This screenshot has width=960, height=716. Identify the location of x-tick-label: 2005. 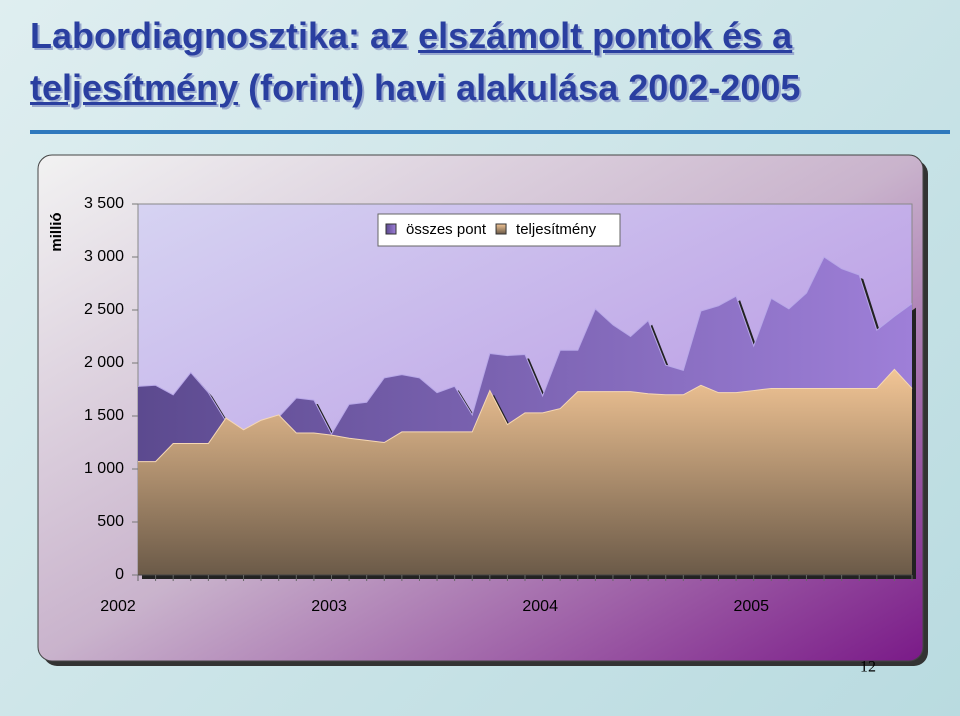
(751, 606).